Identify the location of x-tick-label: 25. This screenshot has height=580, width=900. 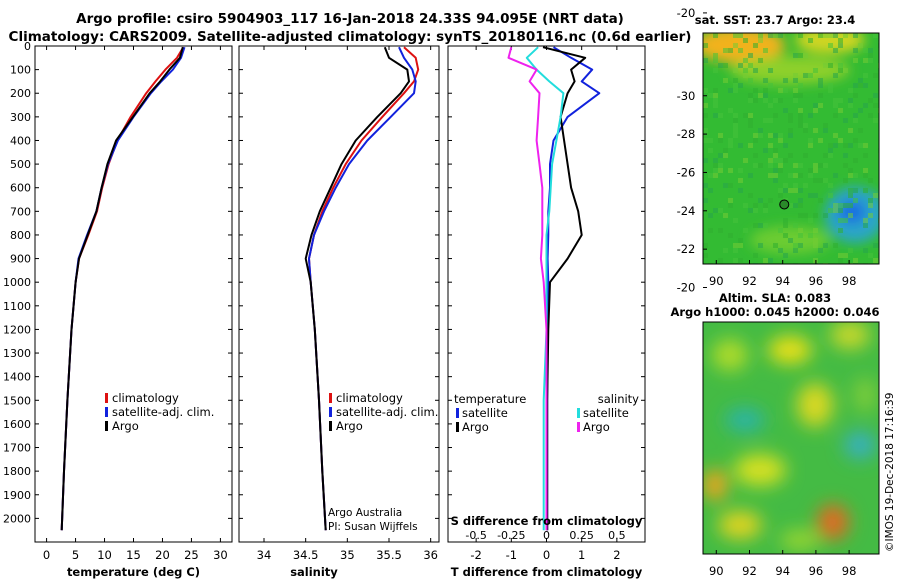
(191, 555).